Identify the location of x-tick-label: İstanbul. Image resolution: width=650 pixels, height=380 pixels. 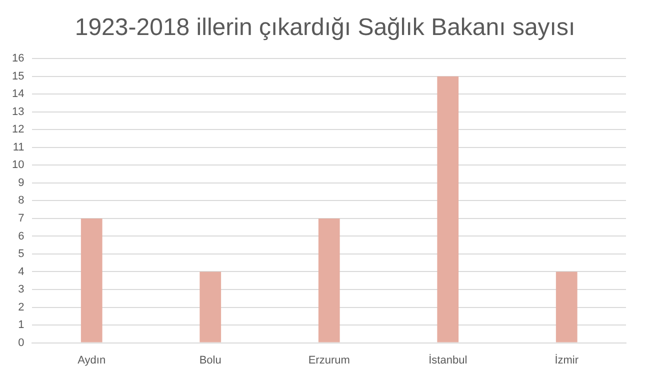
(448, 359).